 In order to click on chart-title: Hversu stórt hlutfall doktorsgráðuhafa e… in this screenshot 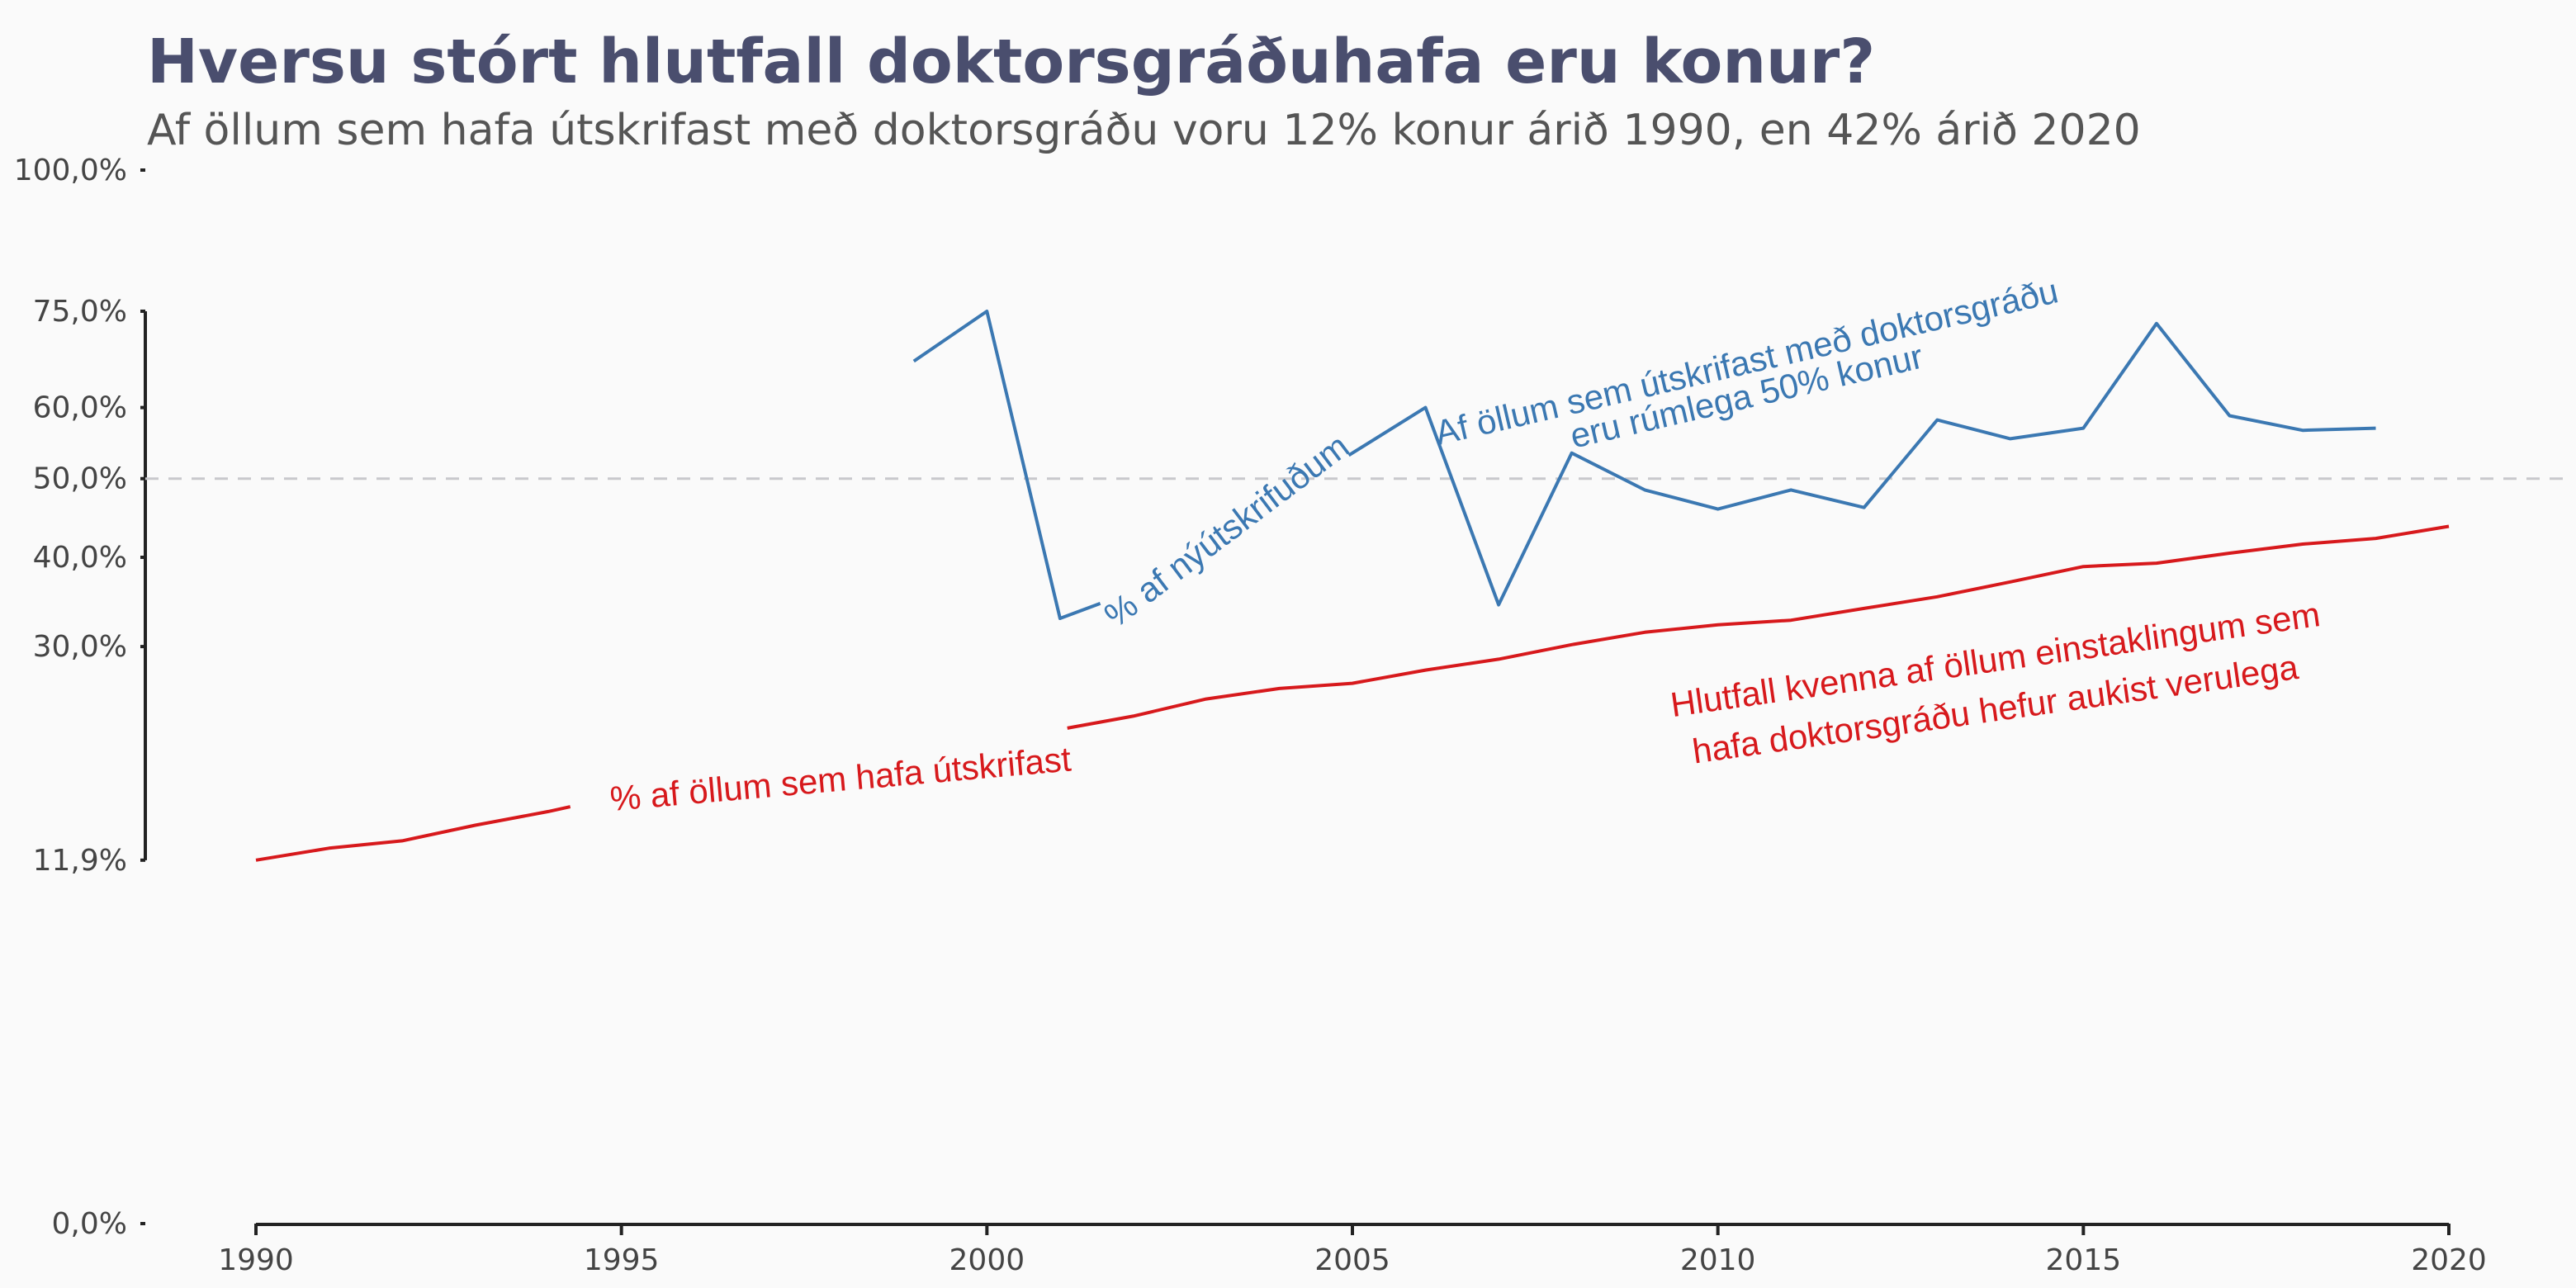, I will do `click(1011, 61)`.